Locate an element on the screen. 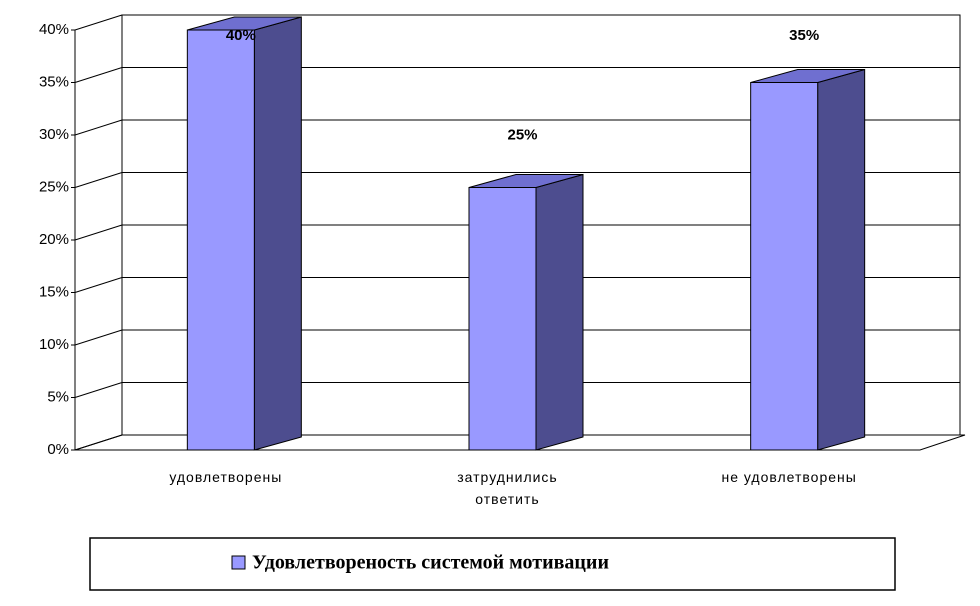 The height and width of the screenshot is (606, 980). legend-box is located at coordinates (492, 564).